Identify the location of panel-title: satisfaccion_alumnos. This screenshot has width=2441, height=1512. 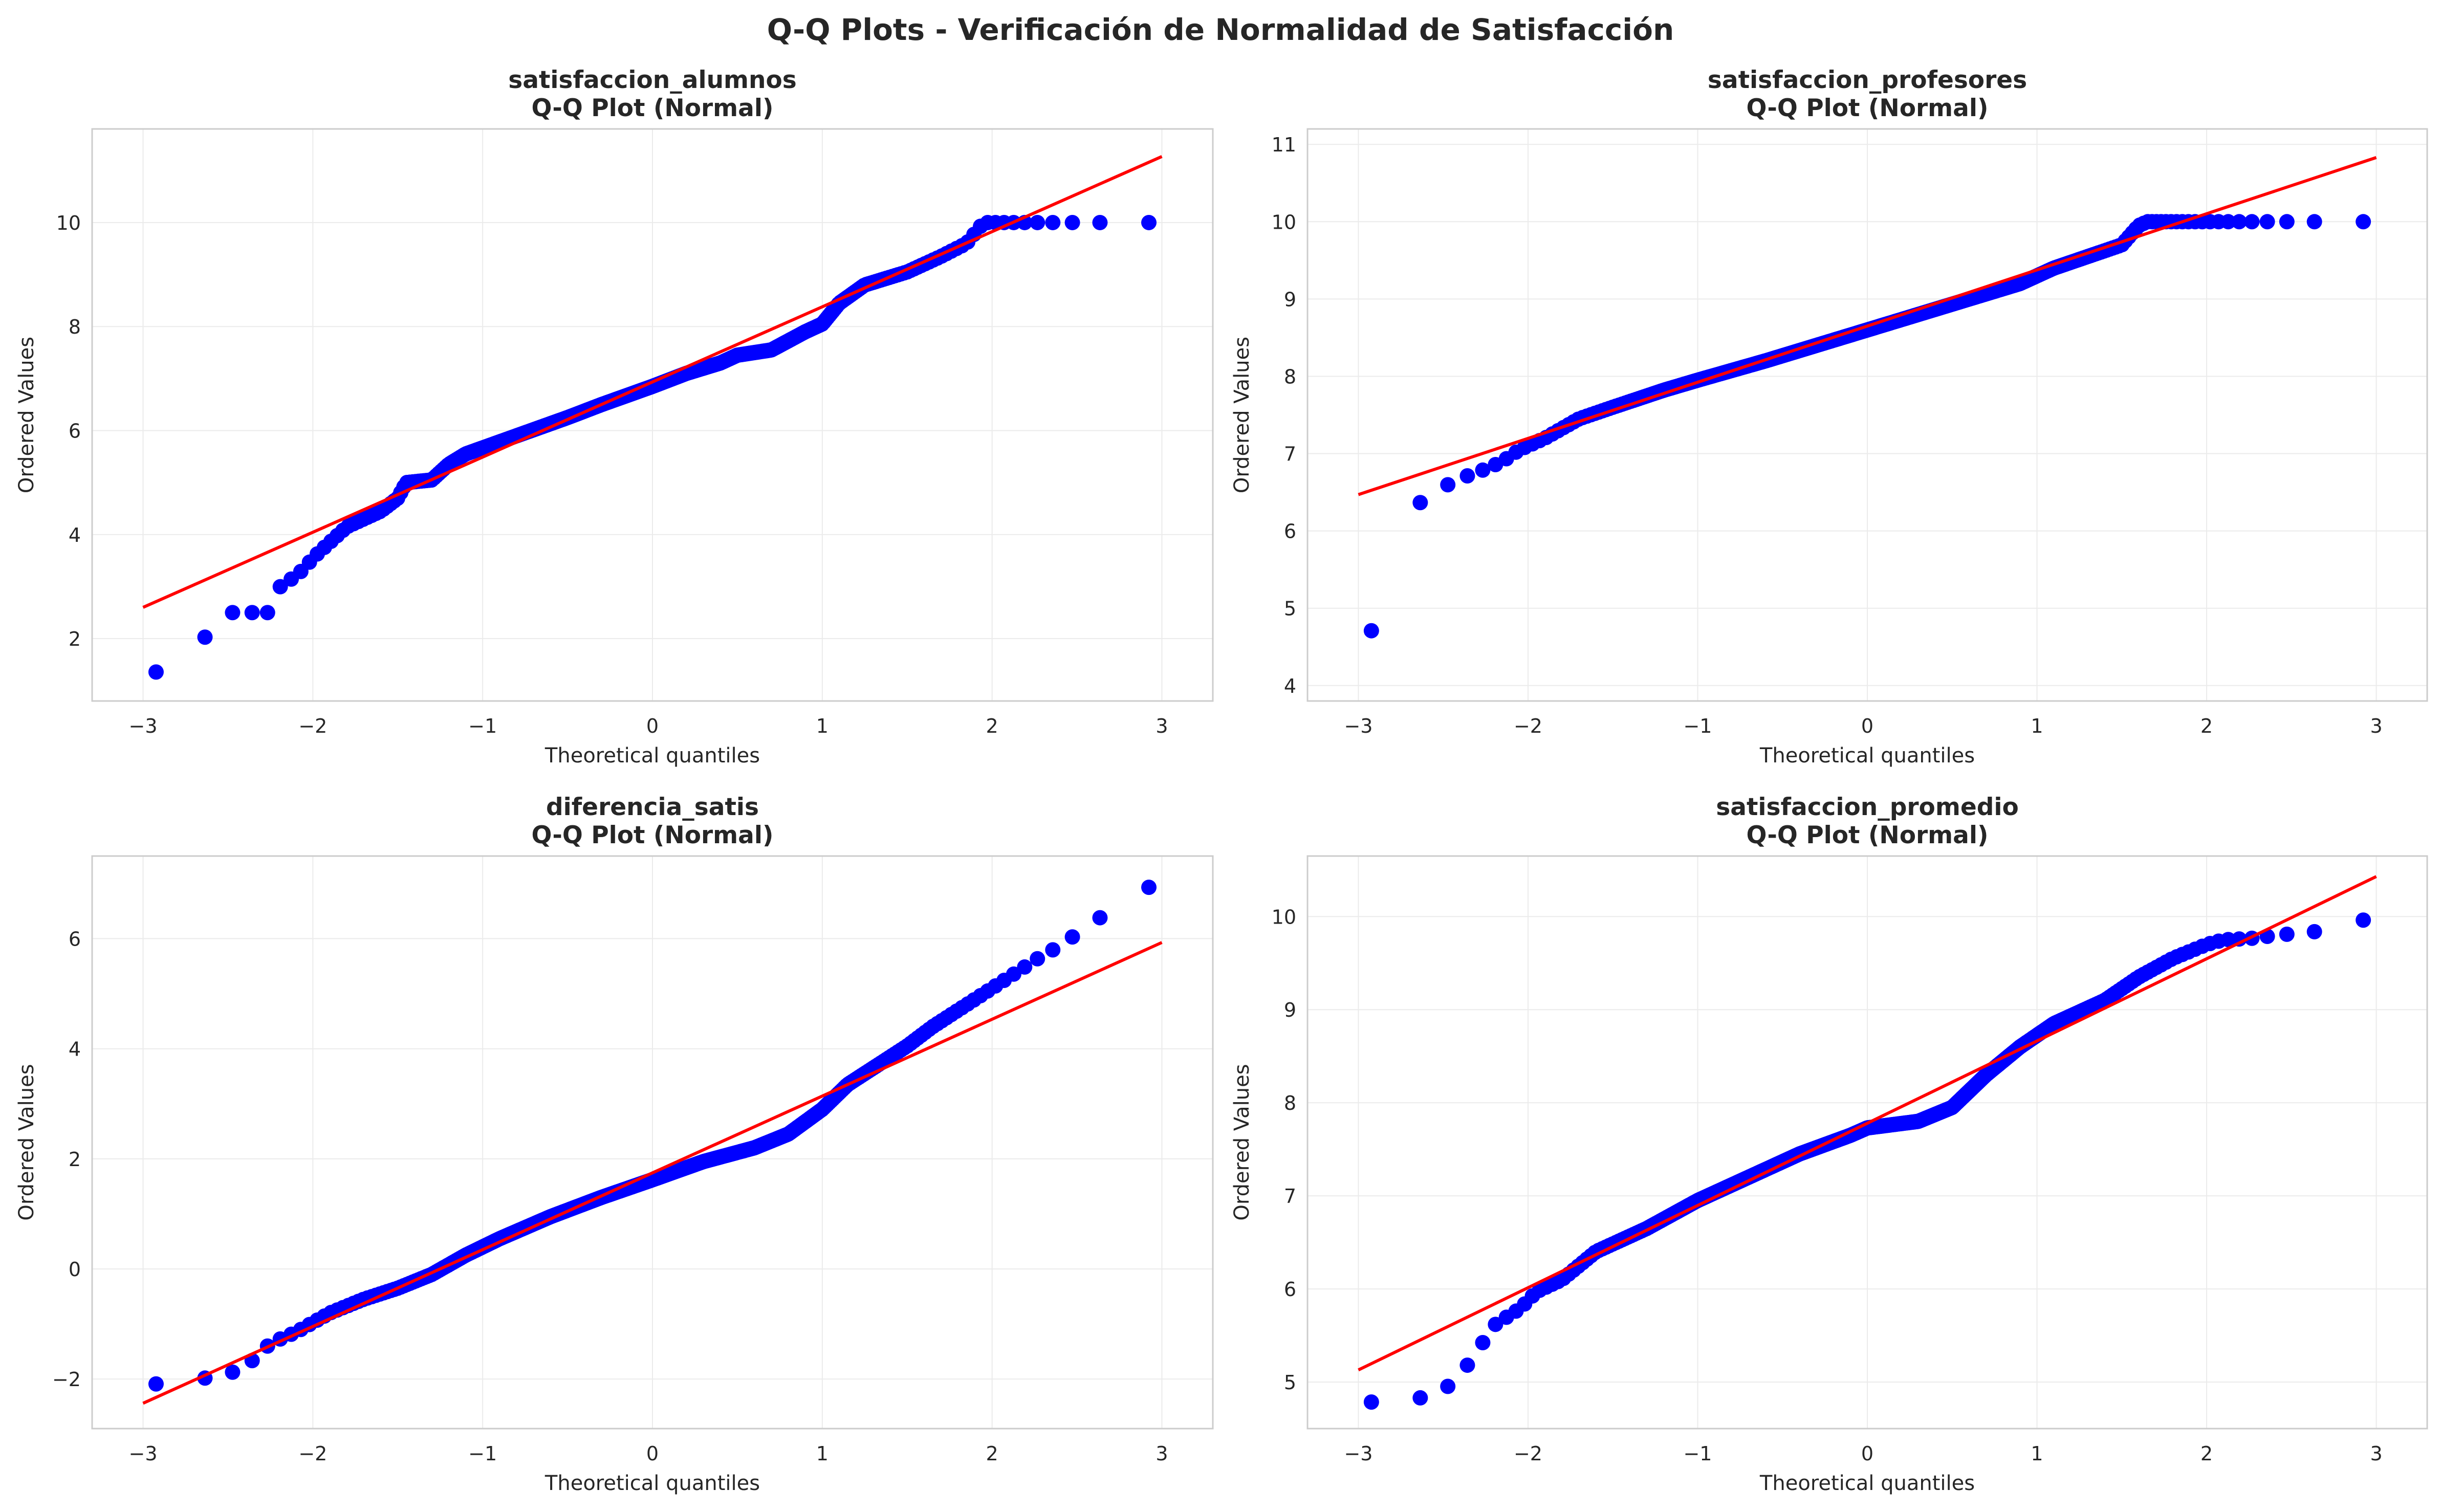
(652, 80).